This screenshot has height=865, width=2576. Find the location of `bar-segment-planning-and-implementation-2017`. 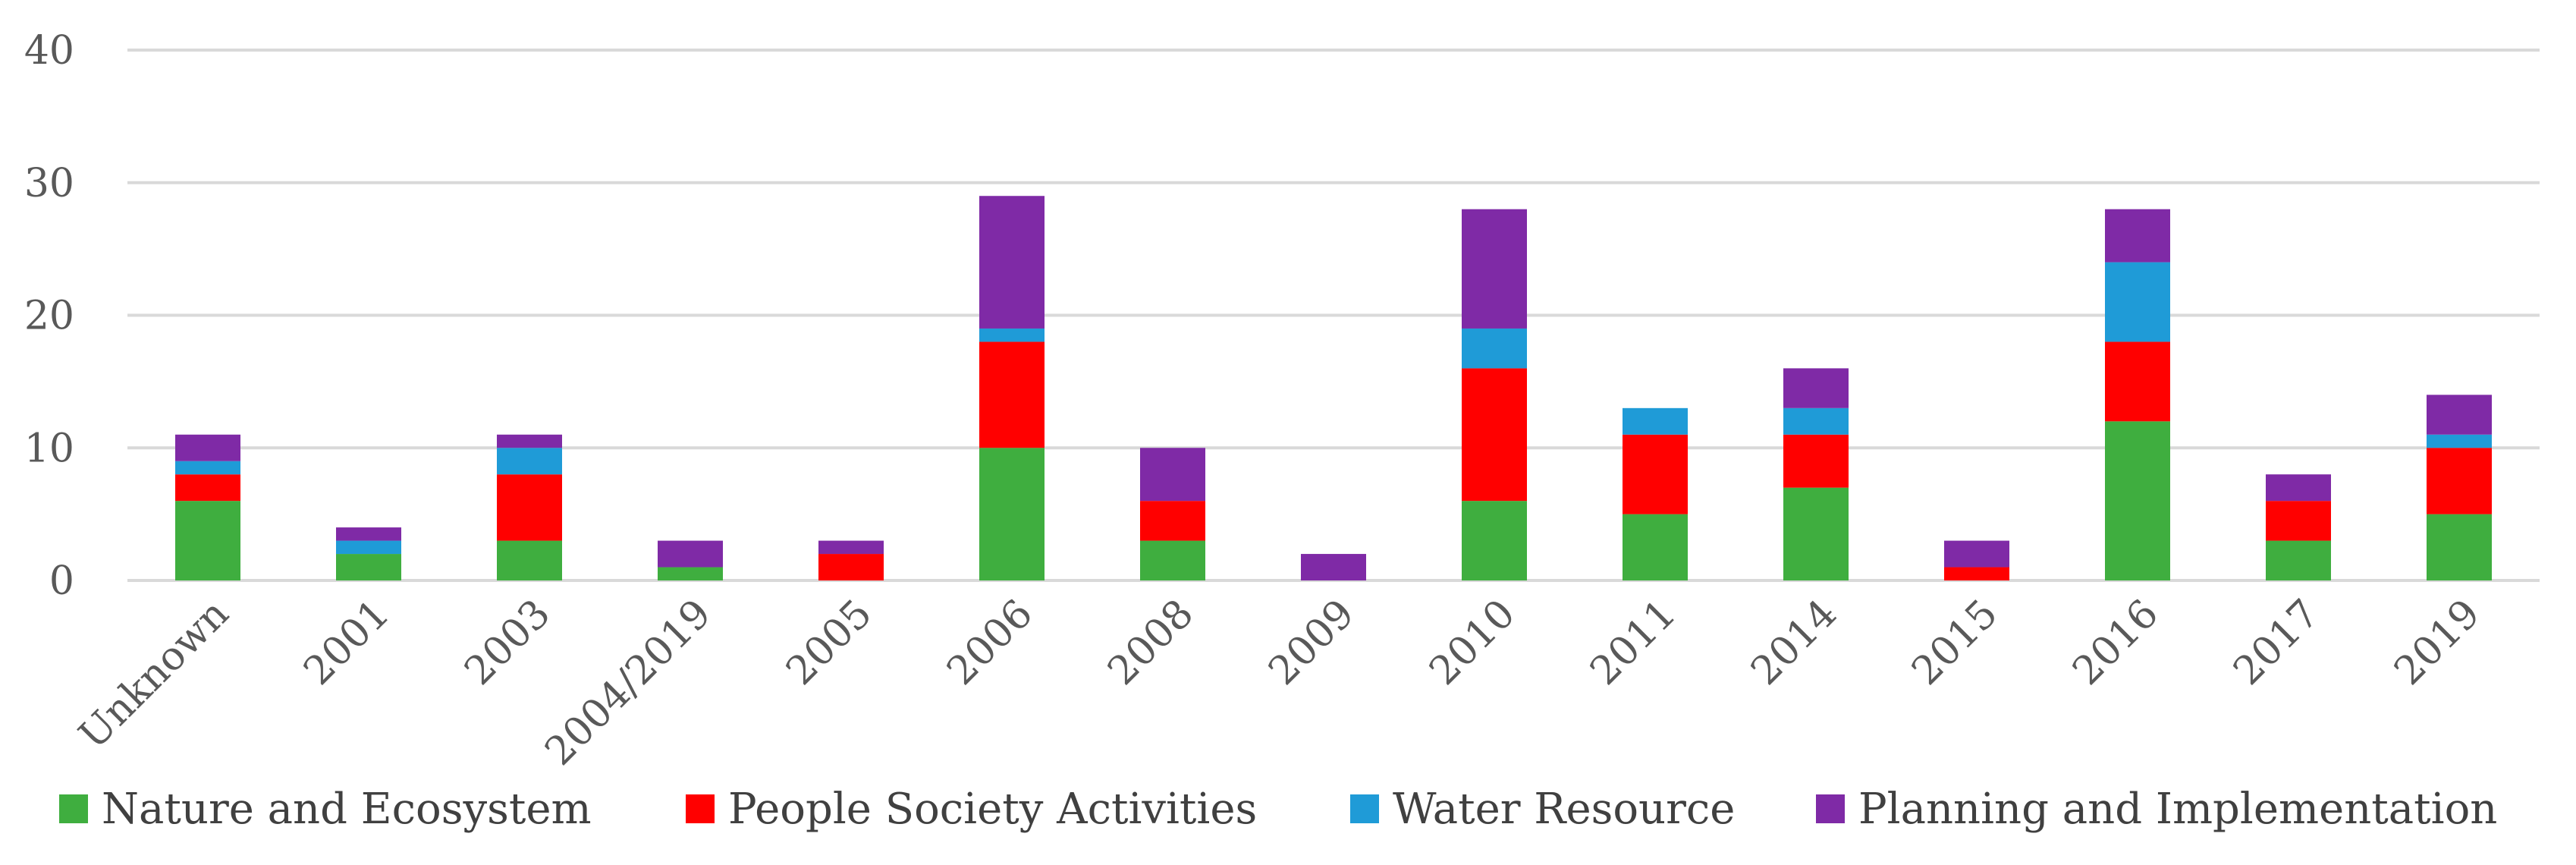

bar-segment-planning-and-implementation-2017 is located at coordinates (2298, 488).